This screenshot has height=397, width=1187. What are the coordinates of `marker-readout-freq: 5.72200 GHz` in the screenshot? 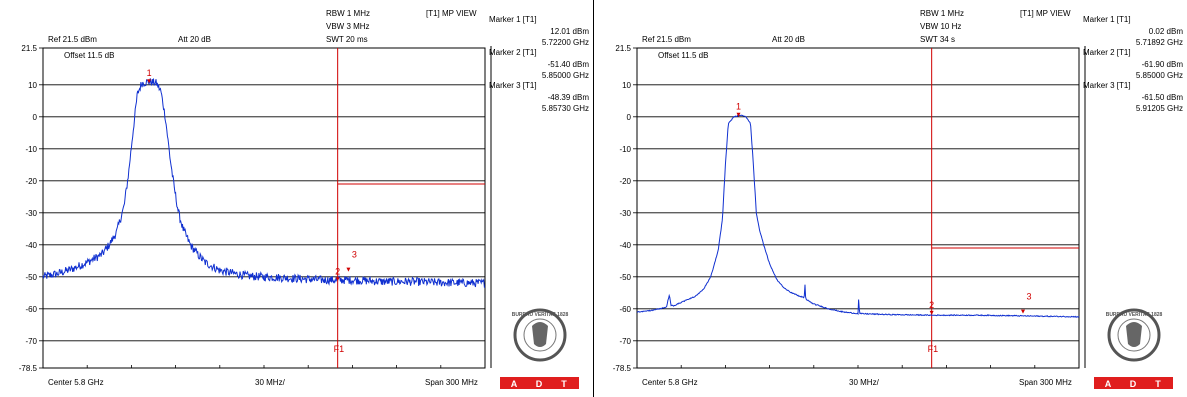 It's located at (565, 42).